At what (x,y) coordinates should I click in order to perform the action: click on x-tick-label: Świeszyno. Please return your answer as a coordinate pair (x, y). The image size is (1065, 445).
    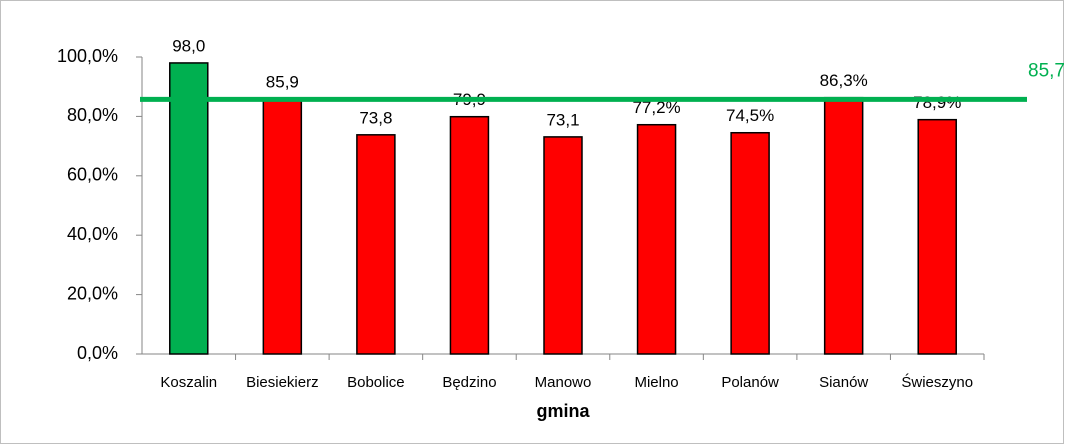
    Looking at the image, I should click on (937, 382).